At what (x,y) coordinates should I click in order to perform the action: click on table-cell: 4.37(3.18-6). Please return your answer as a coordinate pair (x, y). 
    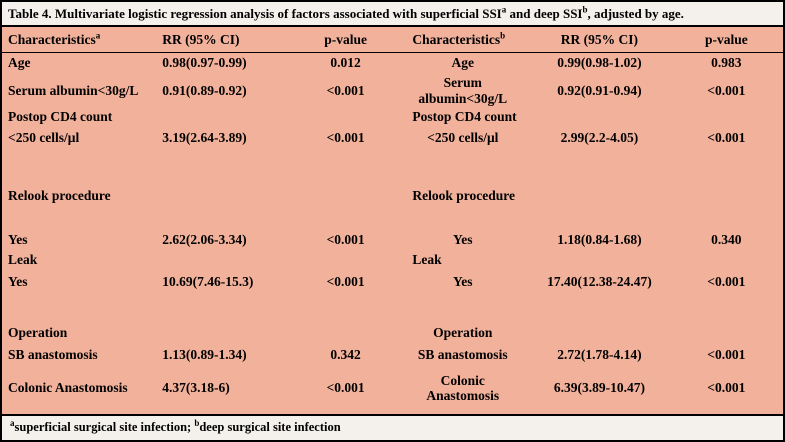
    Looking at the image, I should click on (196, 388).